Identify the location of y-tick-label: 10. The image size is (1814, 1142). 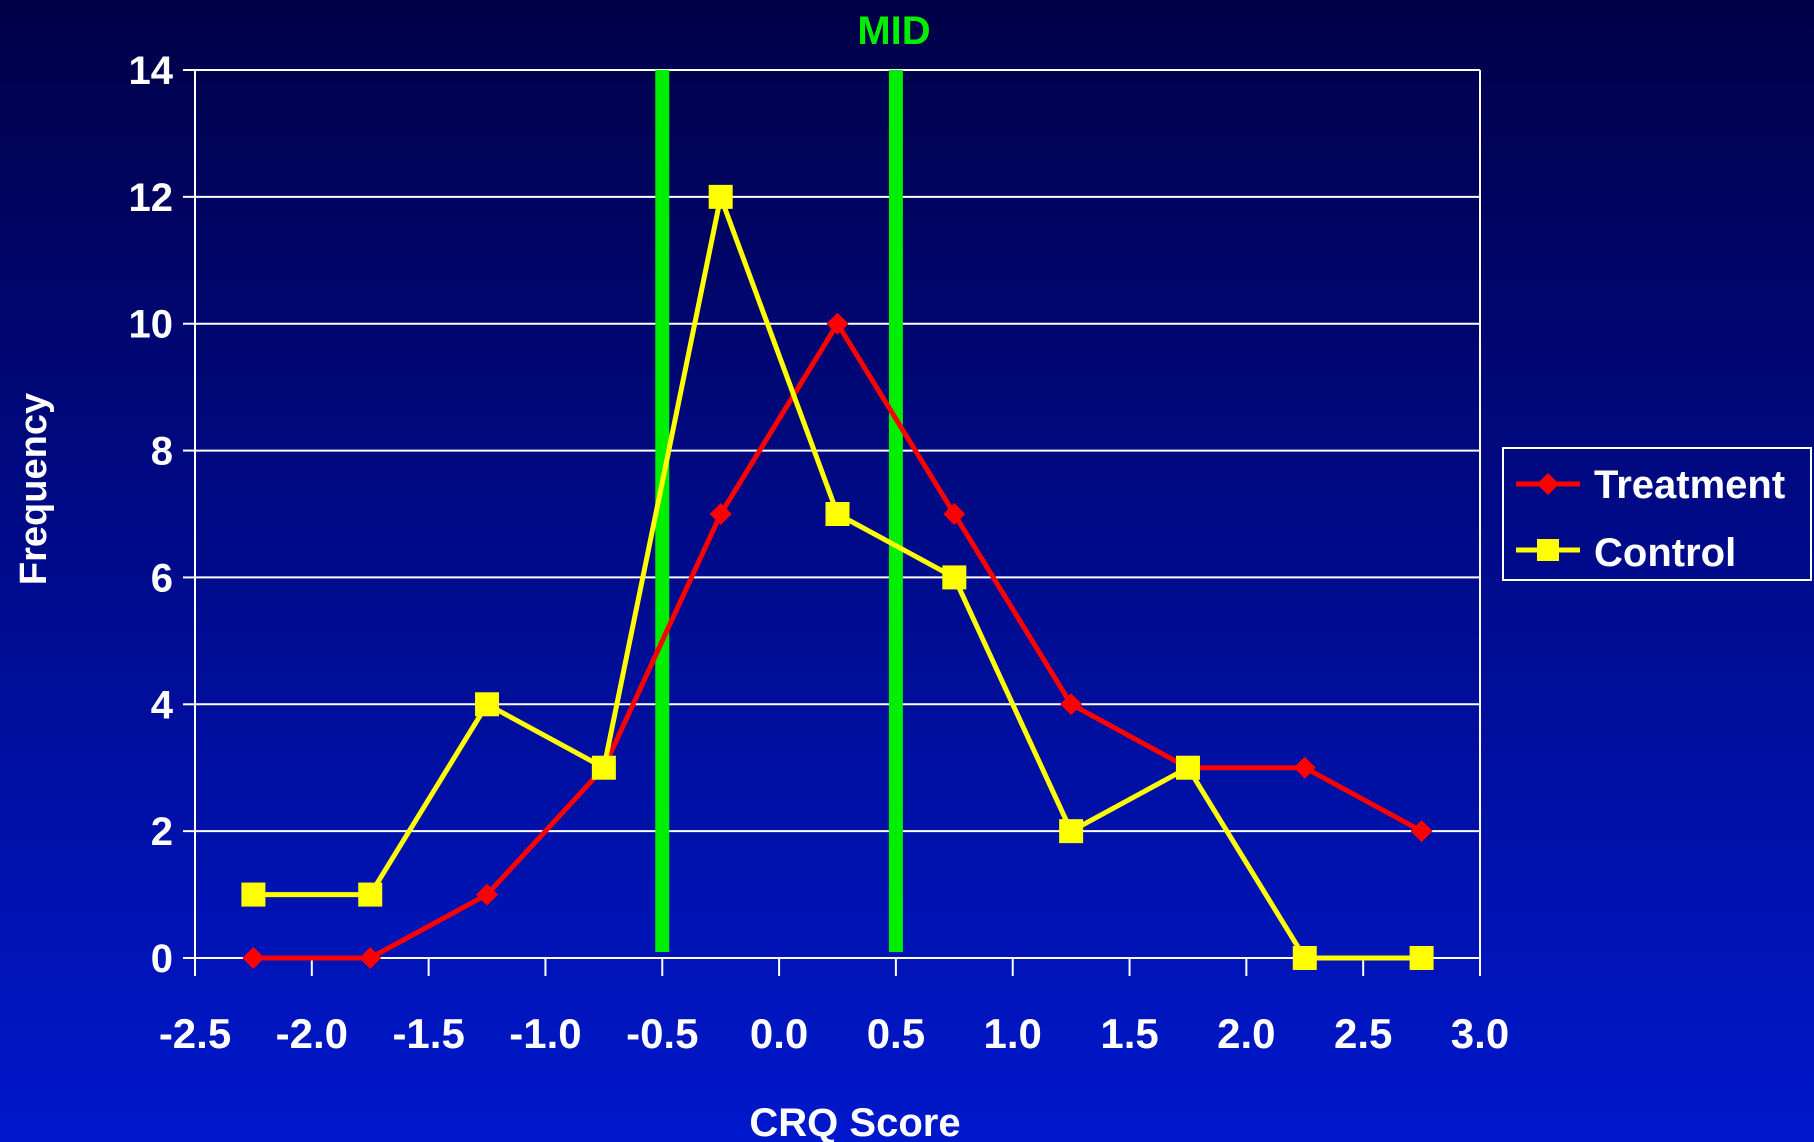
(151, 325).